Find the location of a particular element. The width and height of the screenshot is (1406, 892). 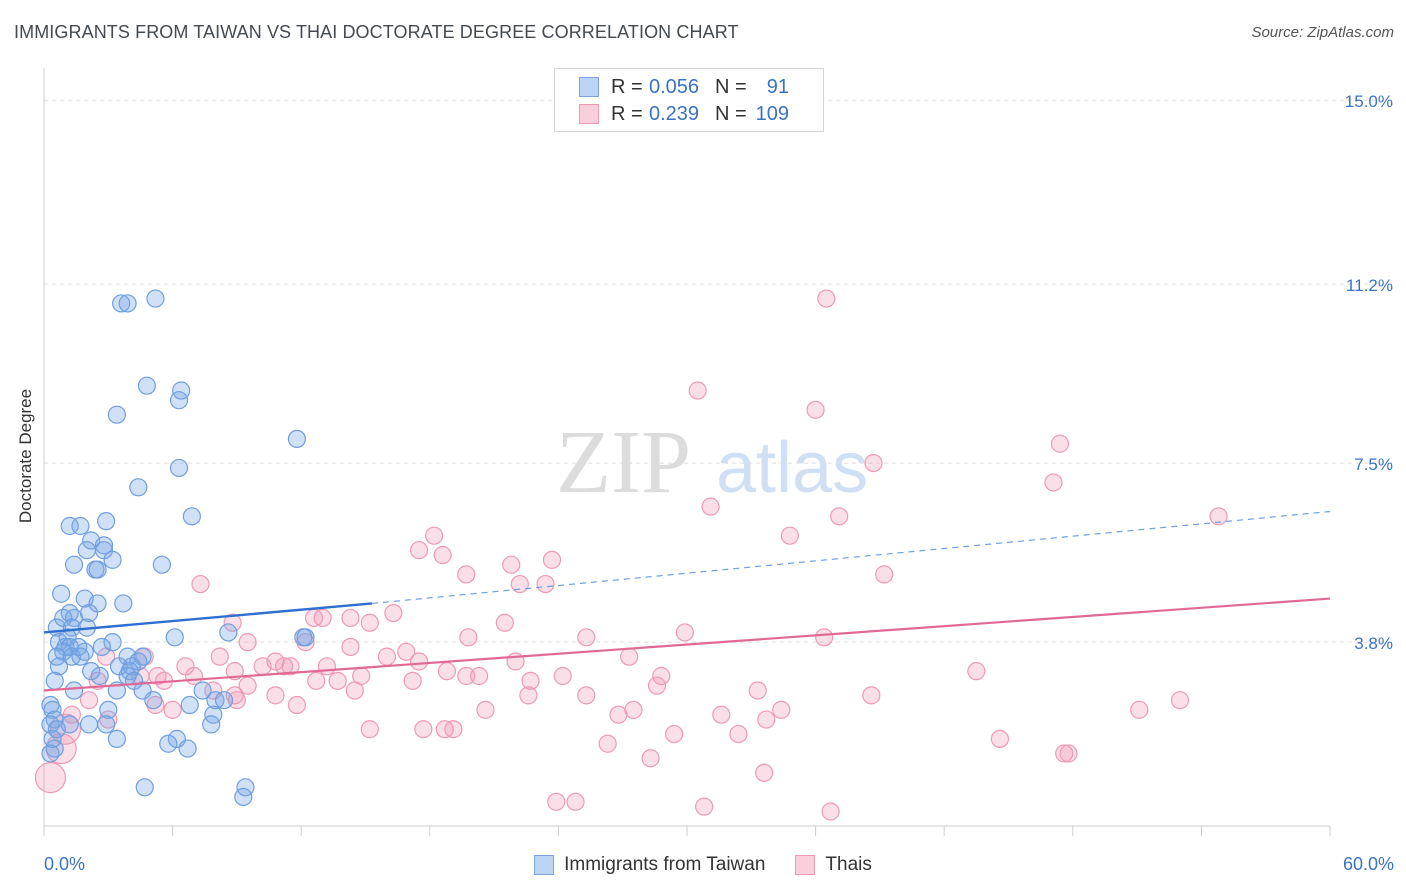

x-tick-labels: 0.0% 60.0% is located at coordinates (719, 864).